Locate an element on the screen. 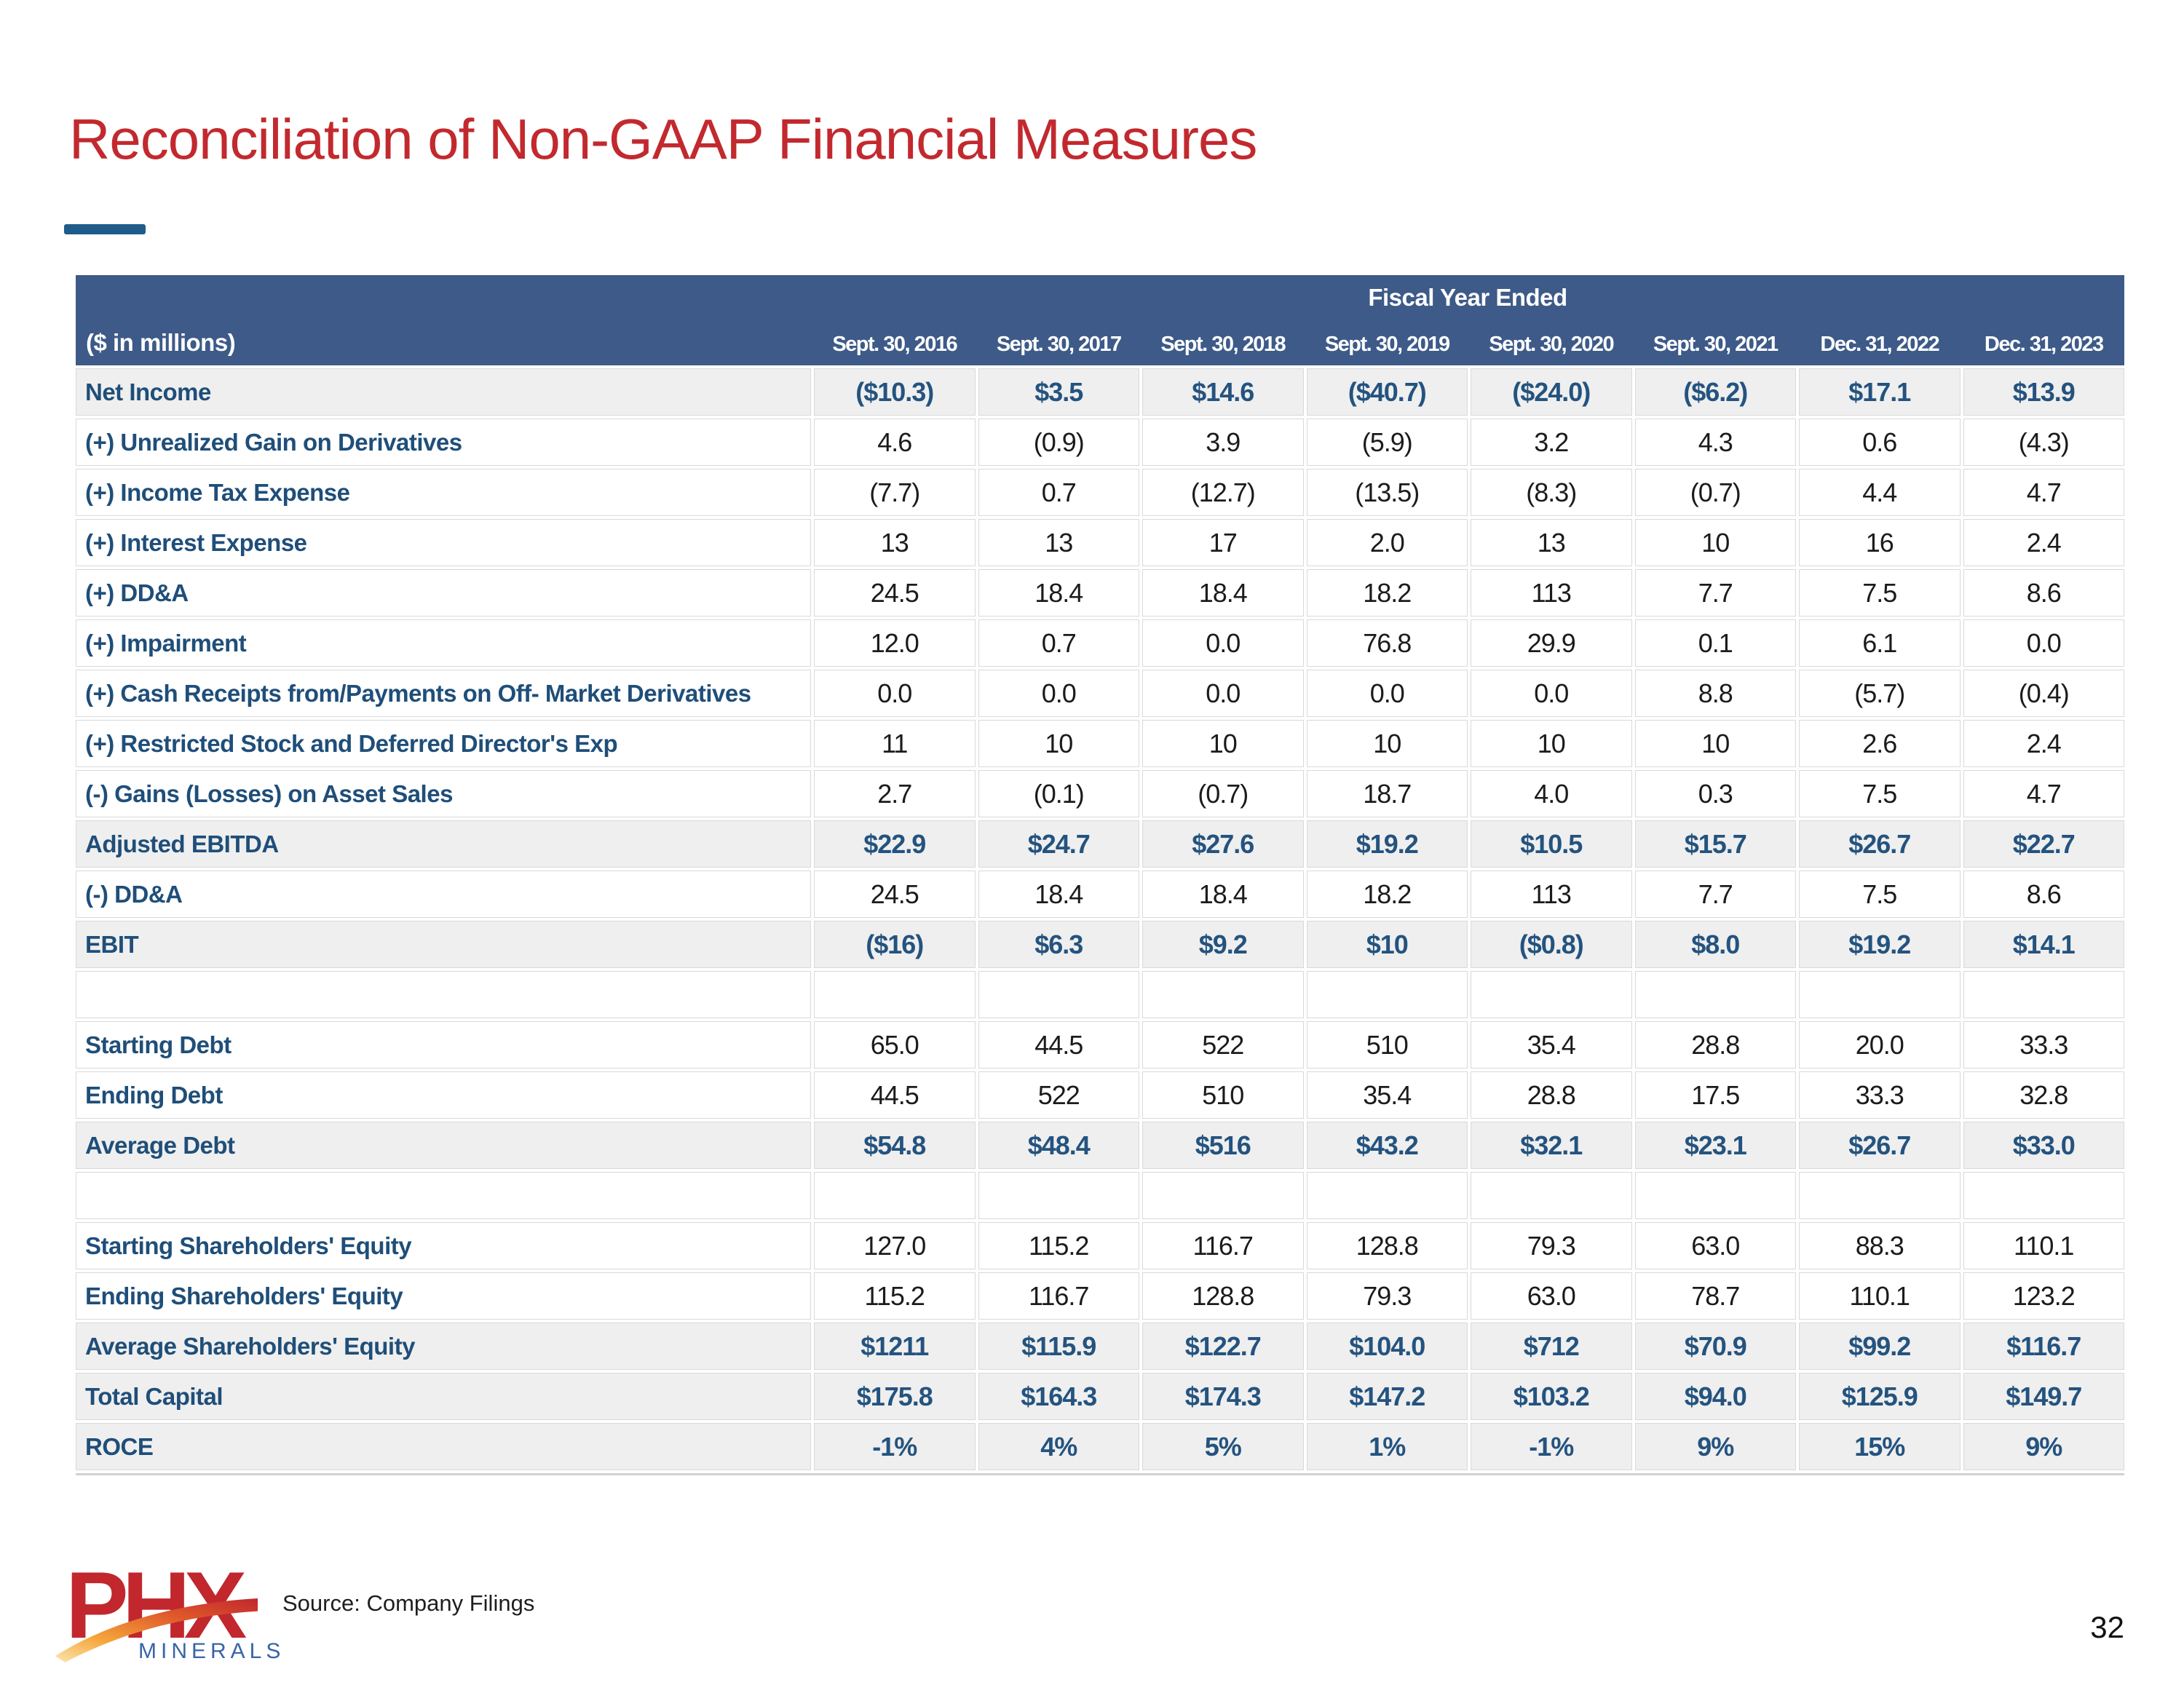 The width and height of the screenshot is (2184, 1685). group-header: Fiscal Year Ended is located at coordinates (1467, 297).